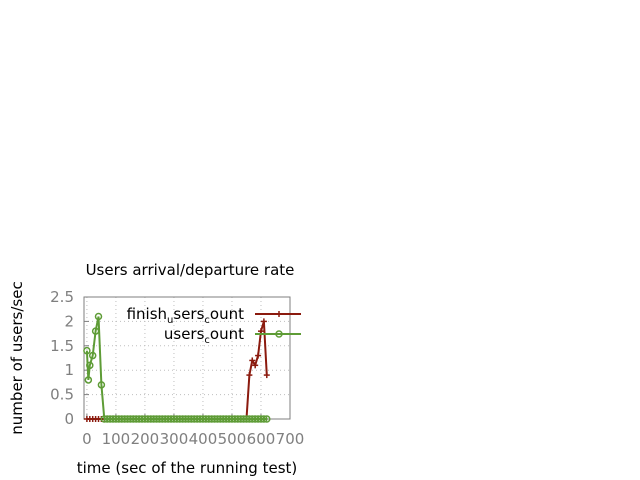  I want to click on x-tick-label: 600, so click(261, 439).